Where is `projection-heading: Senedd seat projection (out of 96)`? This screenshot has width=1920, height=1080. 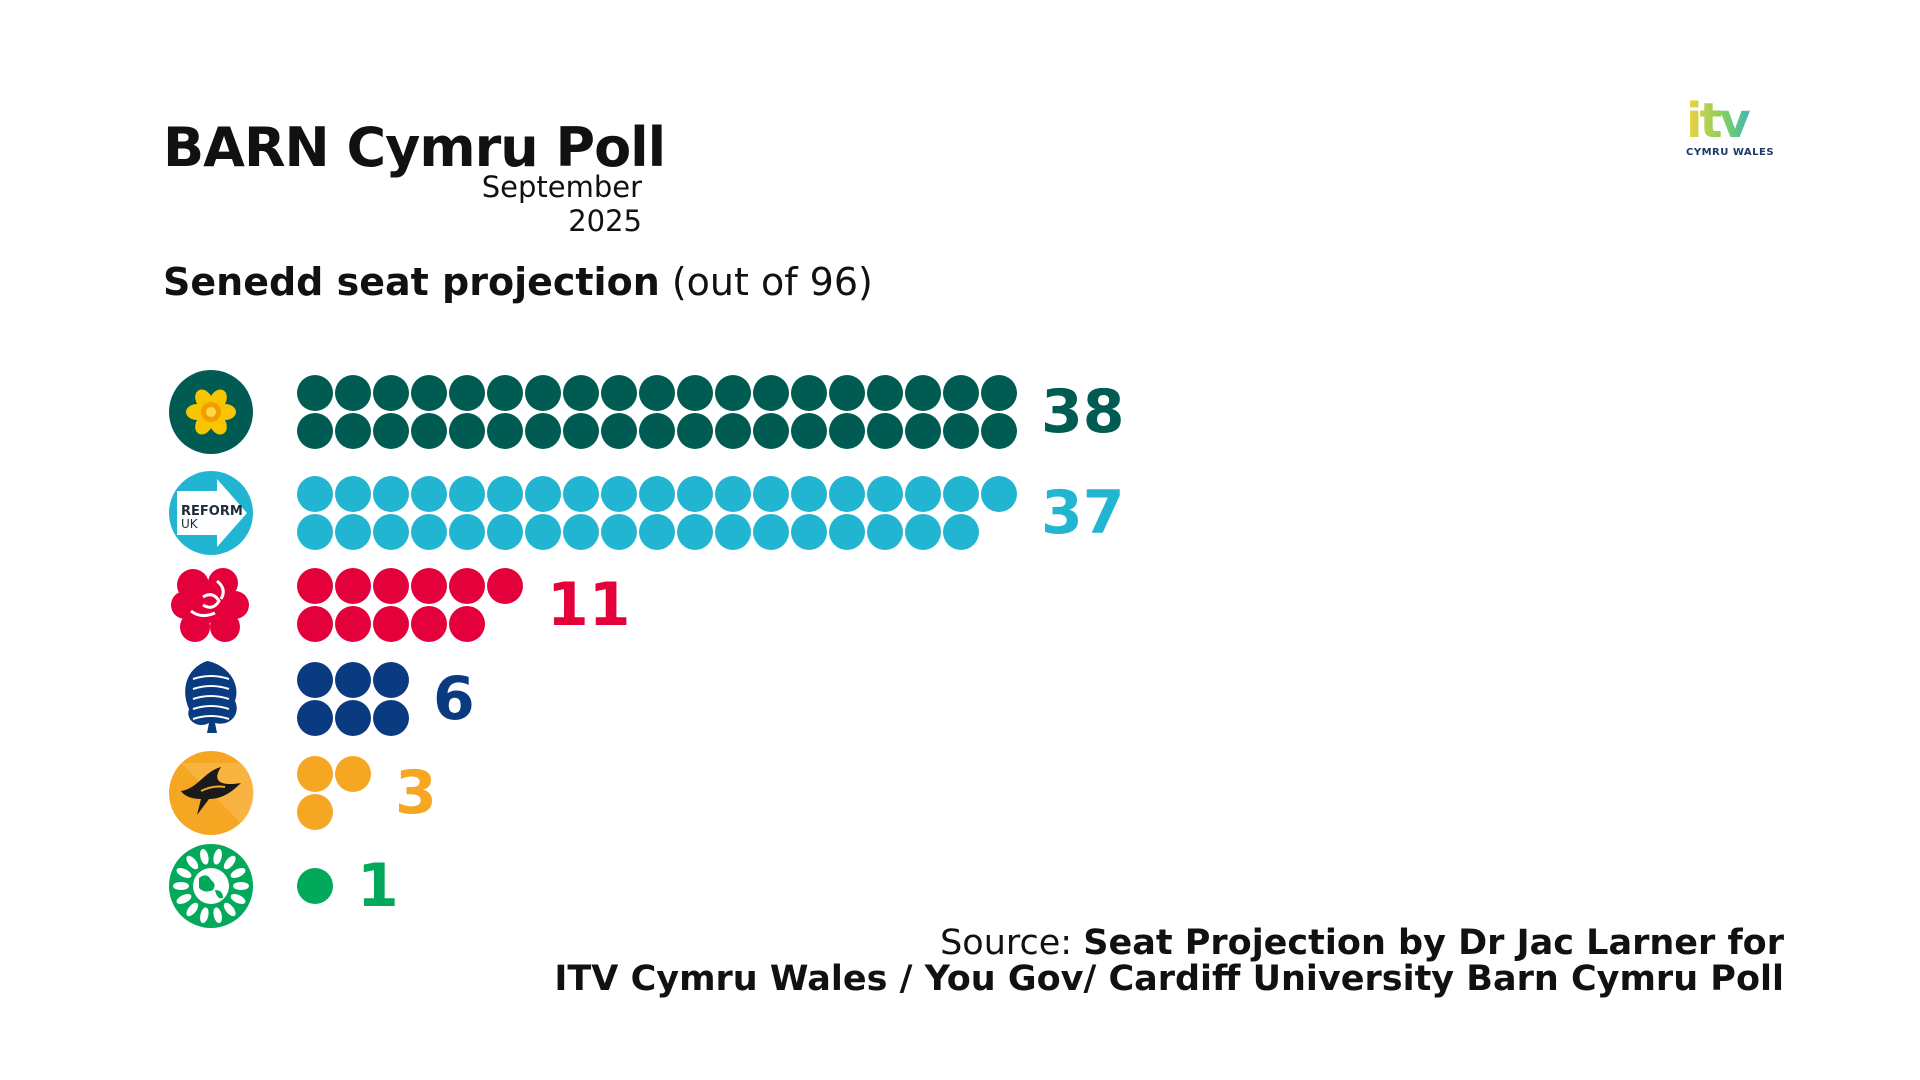 projection-heading: Senedd seat projection (out of 96) is located at coordinates (518, 282).